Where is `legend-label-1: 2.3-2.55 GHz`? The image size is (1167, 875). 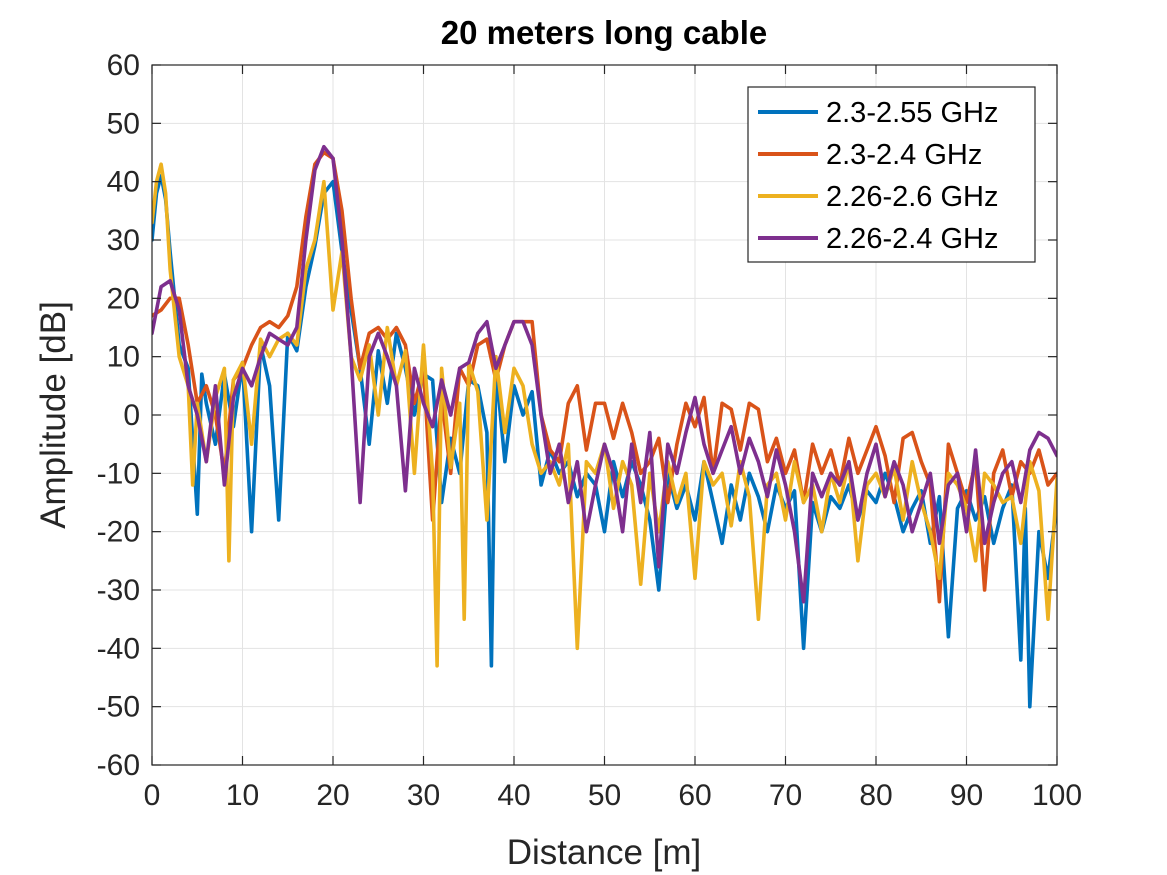 legend-label-1: 2.3-2.55 GHz is located at coordinates (912, 113).